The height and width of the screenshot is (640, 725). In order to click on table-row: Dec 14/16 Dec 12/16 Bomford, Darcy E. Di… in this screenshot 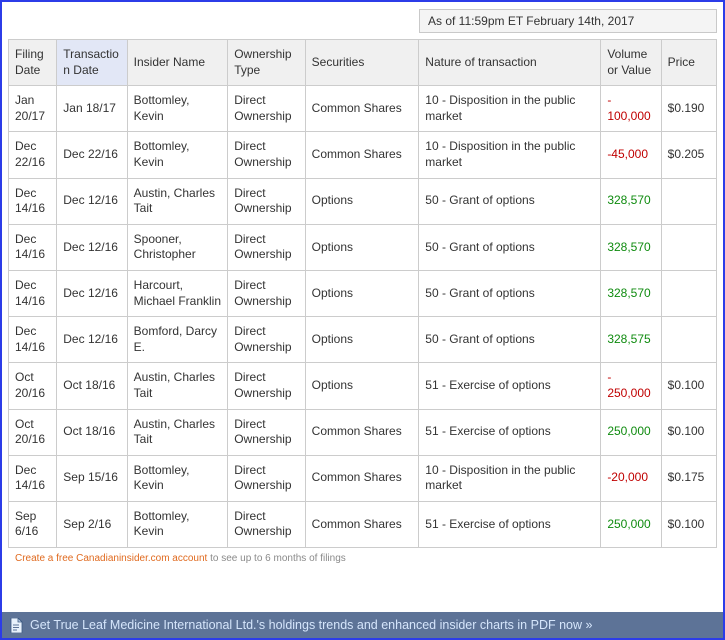, I will do `click(362, 340)`.